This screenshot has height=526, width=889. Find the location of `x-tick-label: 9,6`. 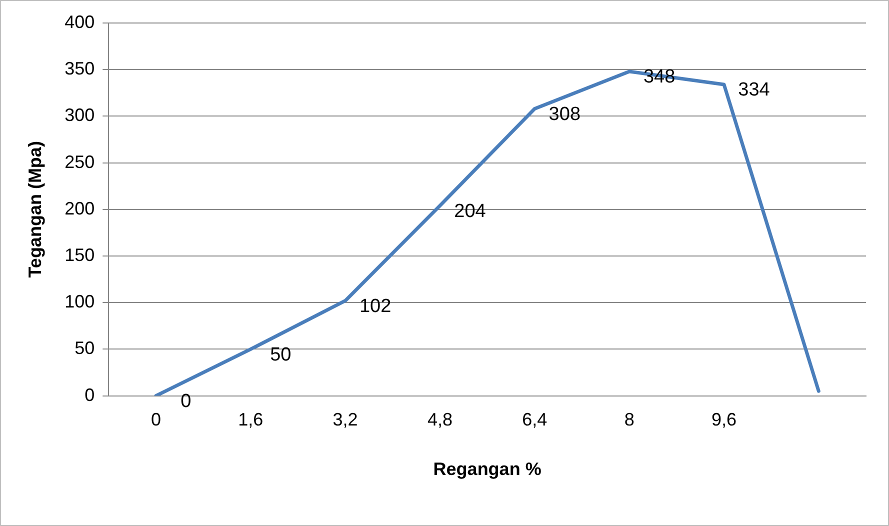

x-tick-label: 9,6 is located at coordinates (724, 420).